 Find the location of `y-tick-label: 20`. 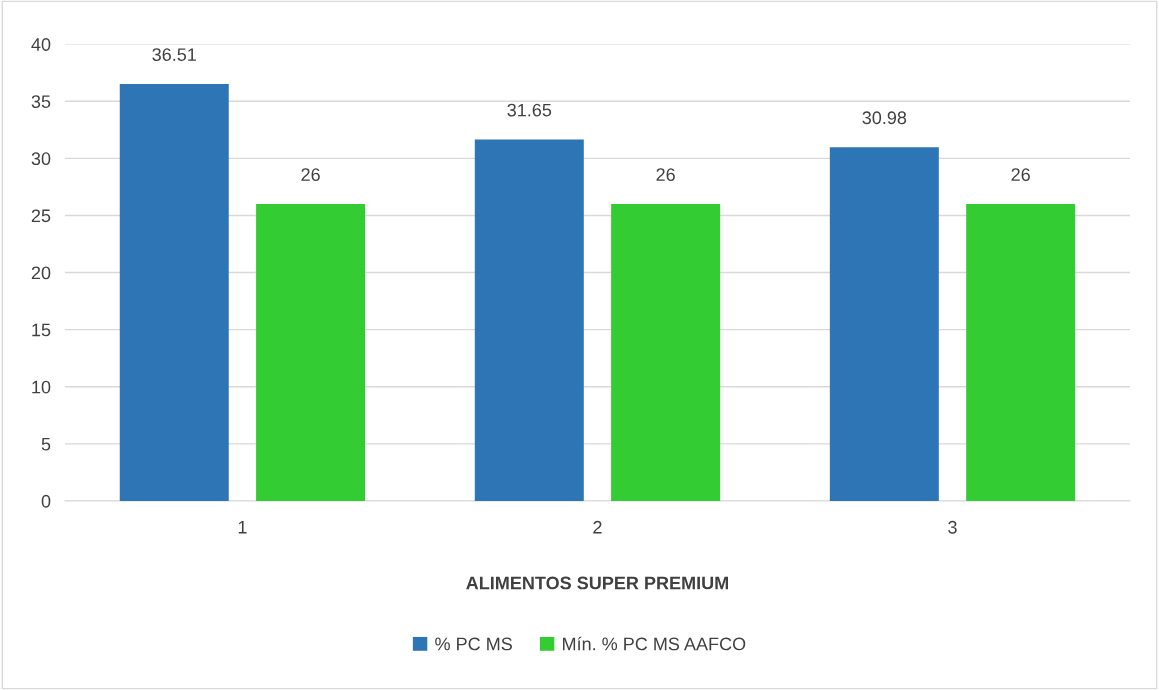

y-tick-label: 20 is located at coordinates (41, 273).